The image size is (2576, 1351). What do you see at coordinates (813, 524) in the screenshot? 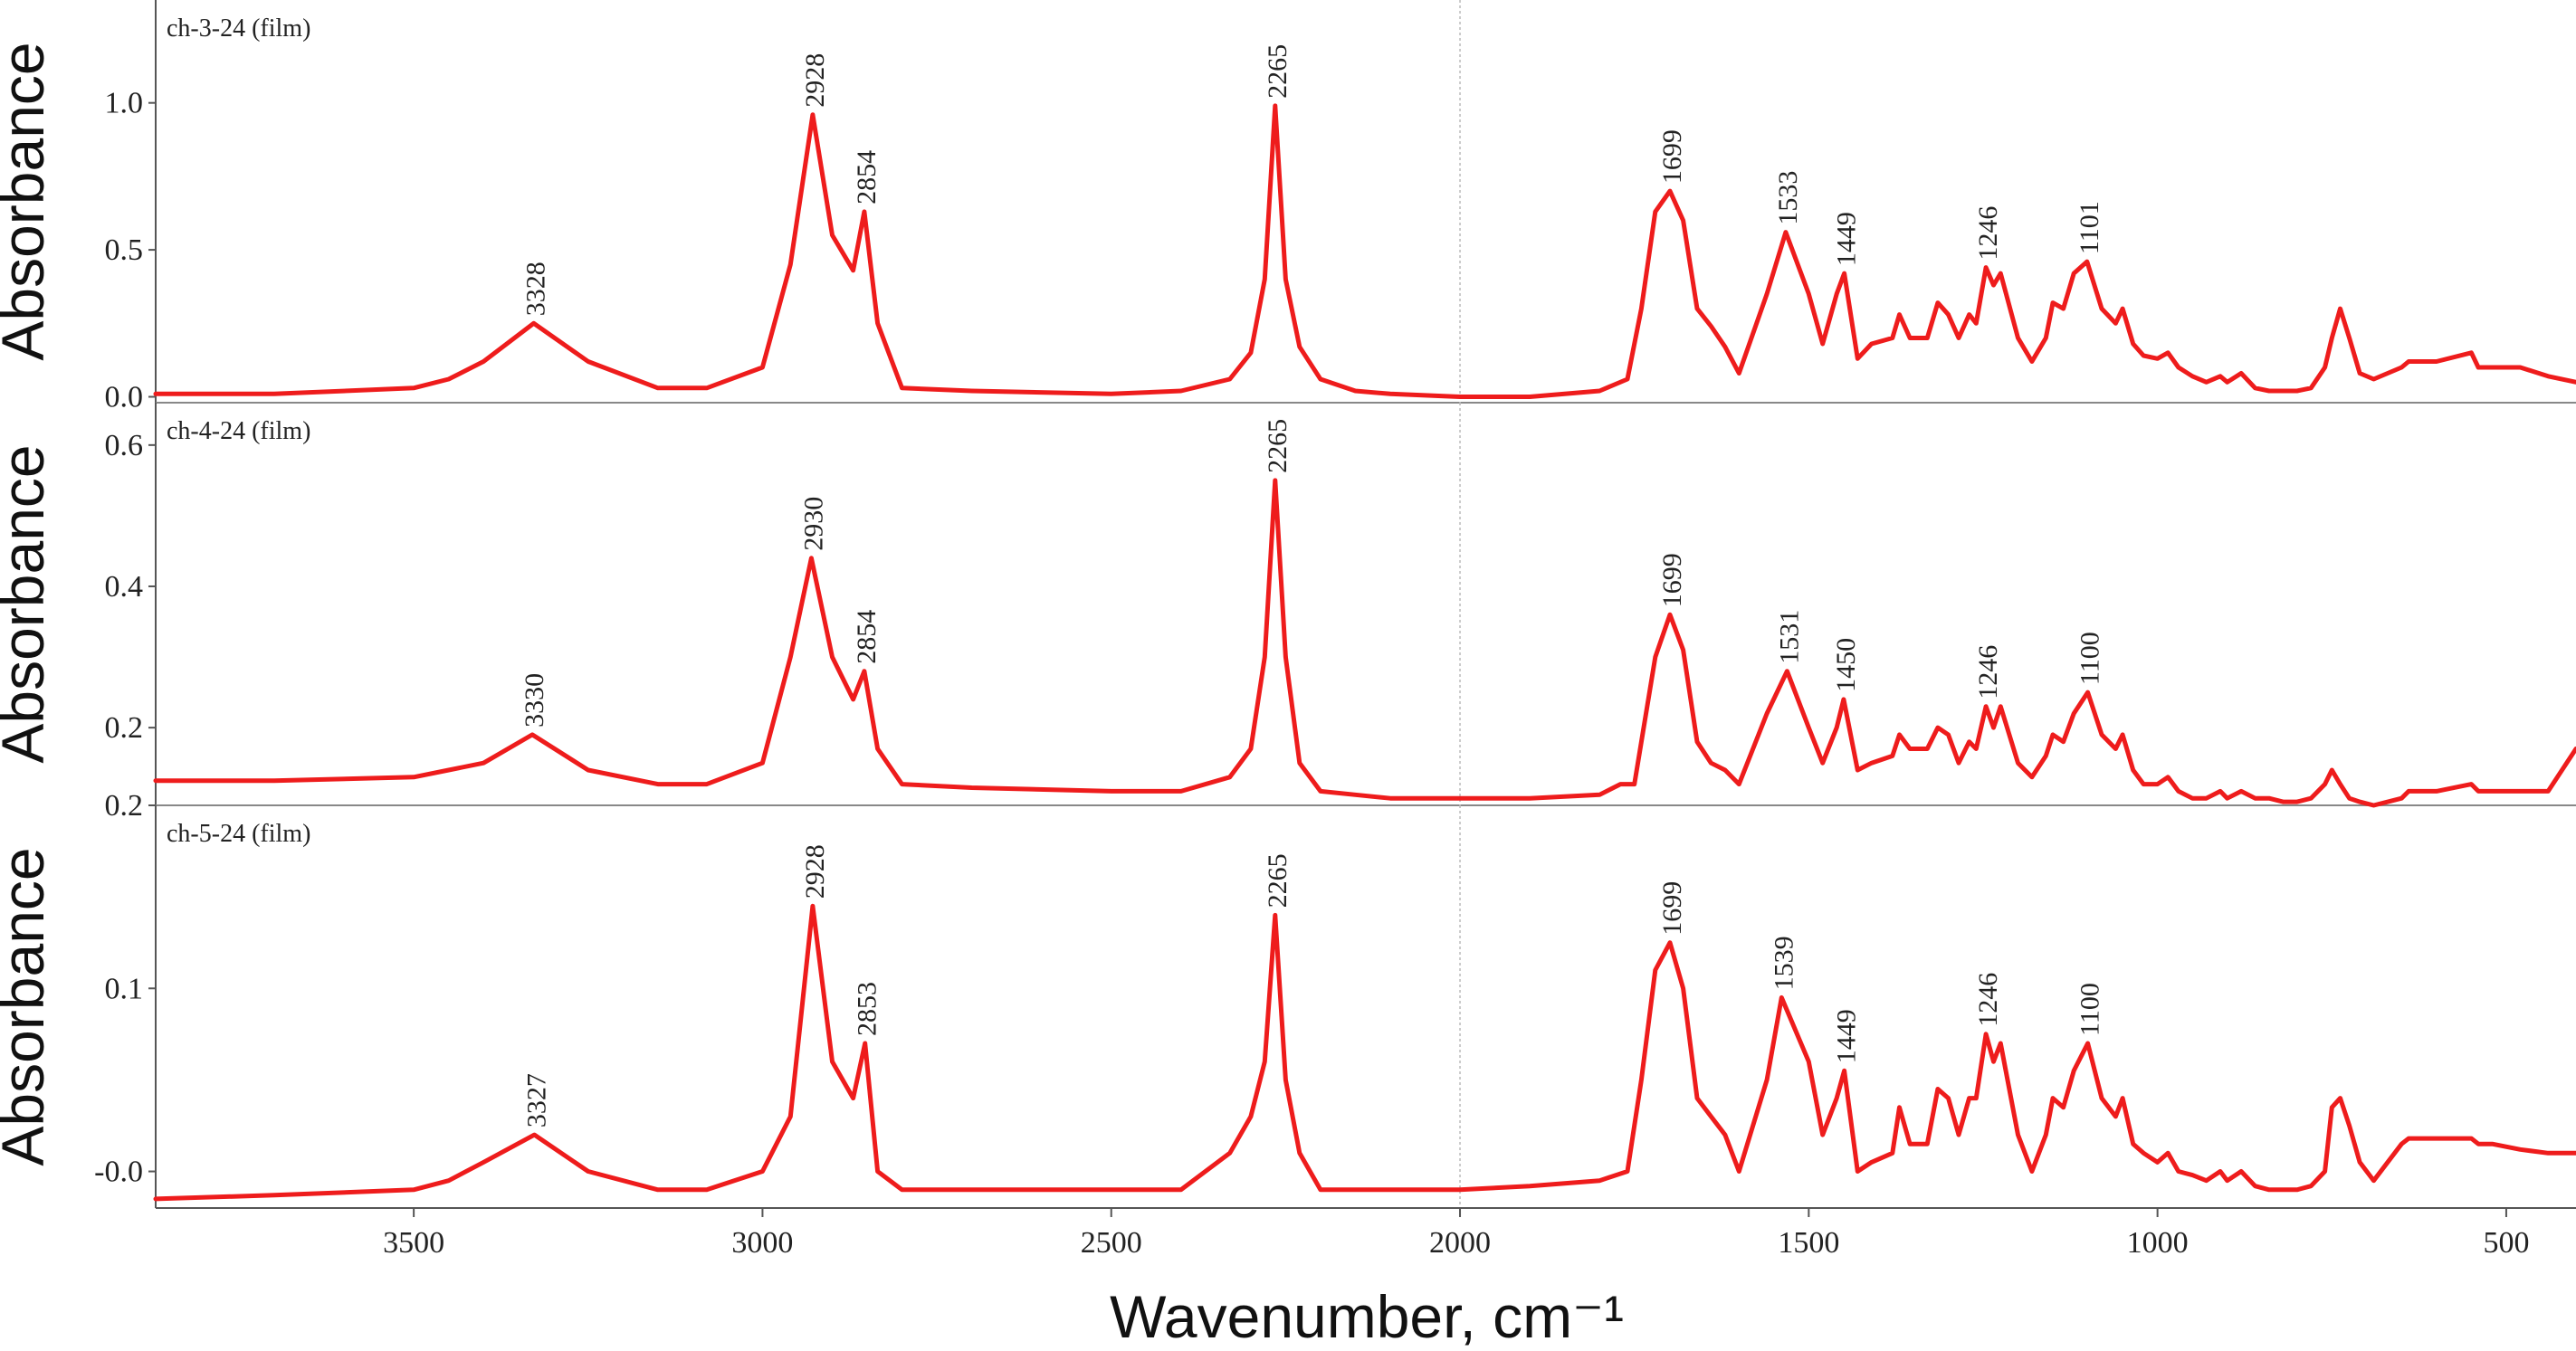
I see `peak-label: 2930` at bounding box center [813, 524].